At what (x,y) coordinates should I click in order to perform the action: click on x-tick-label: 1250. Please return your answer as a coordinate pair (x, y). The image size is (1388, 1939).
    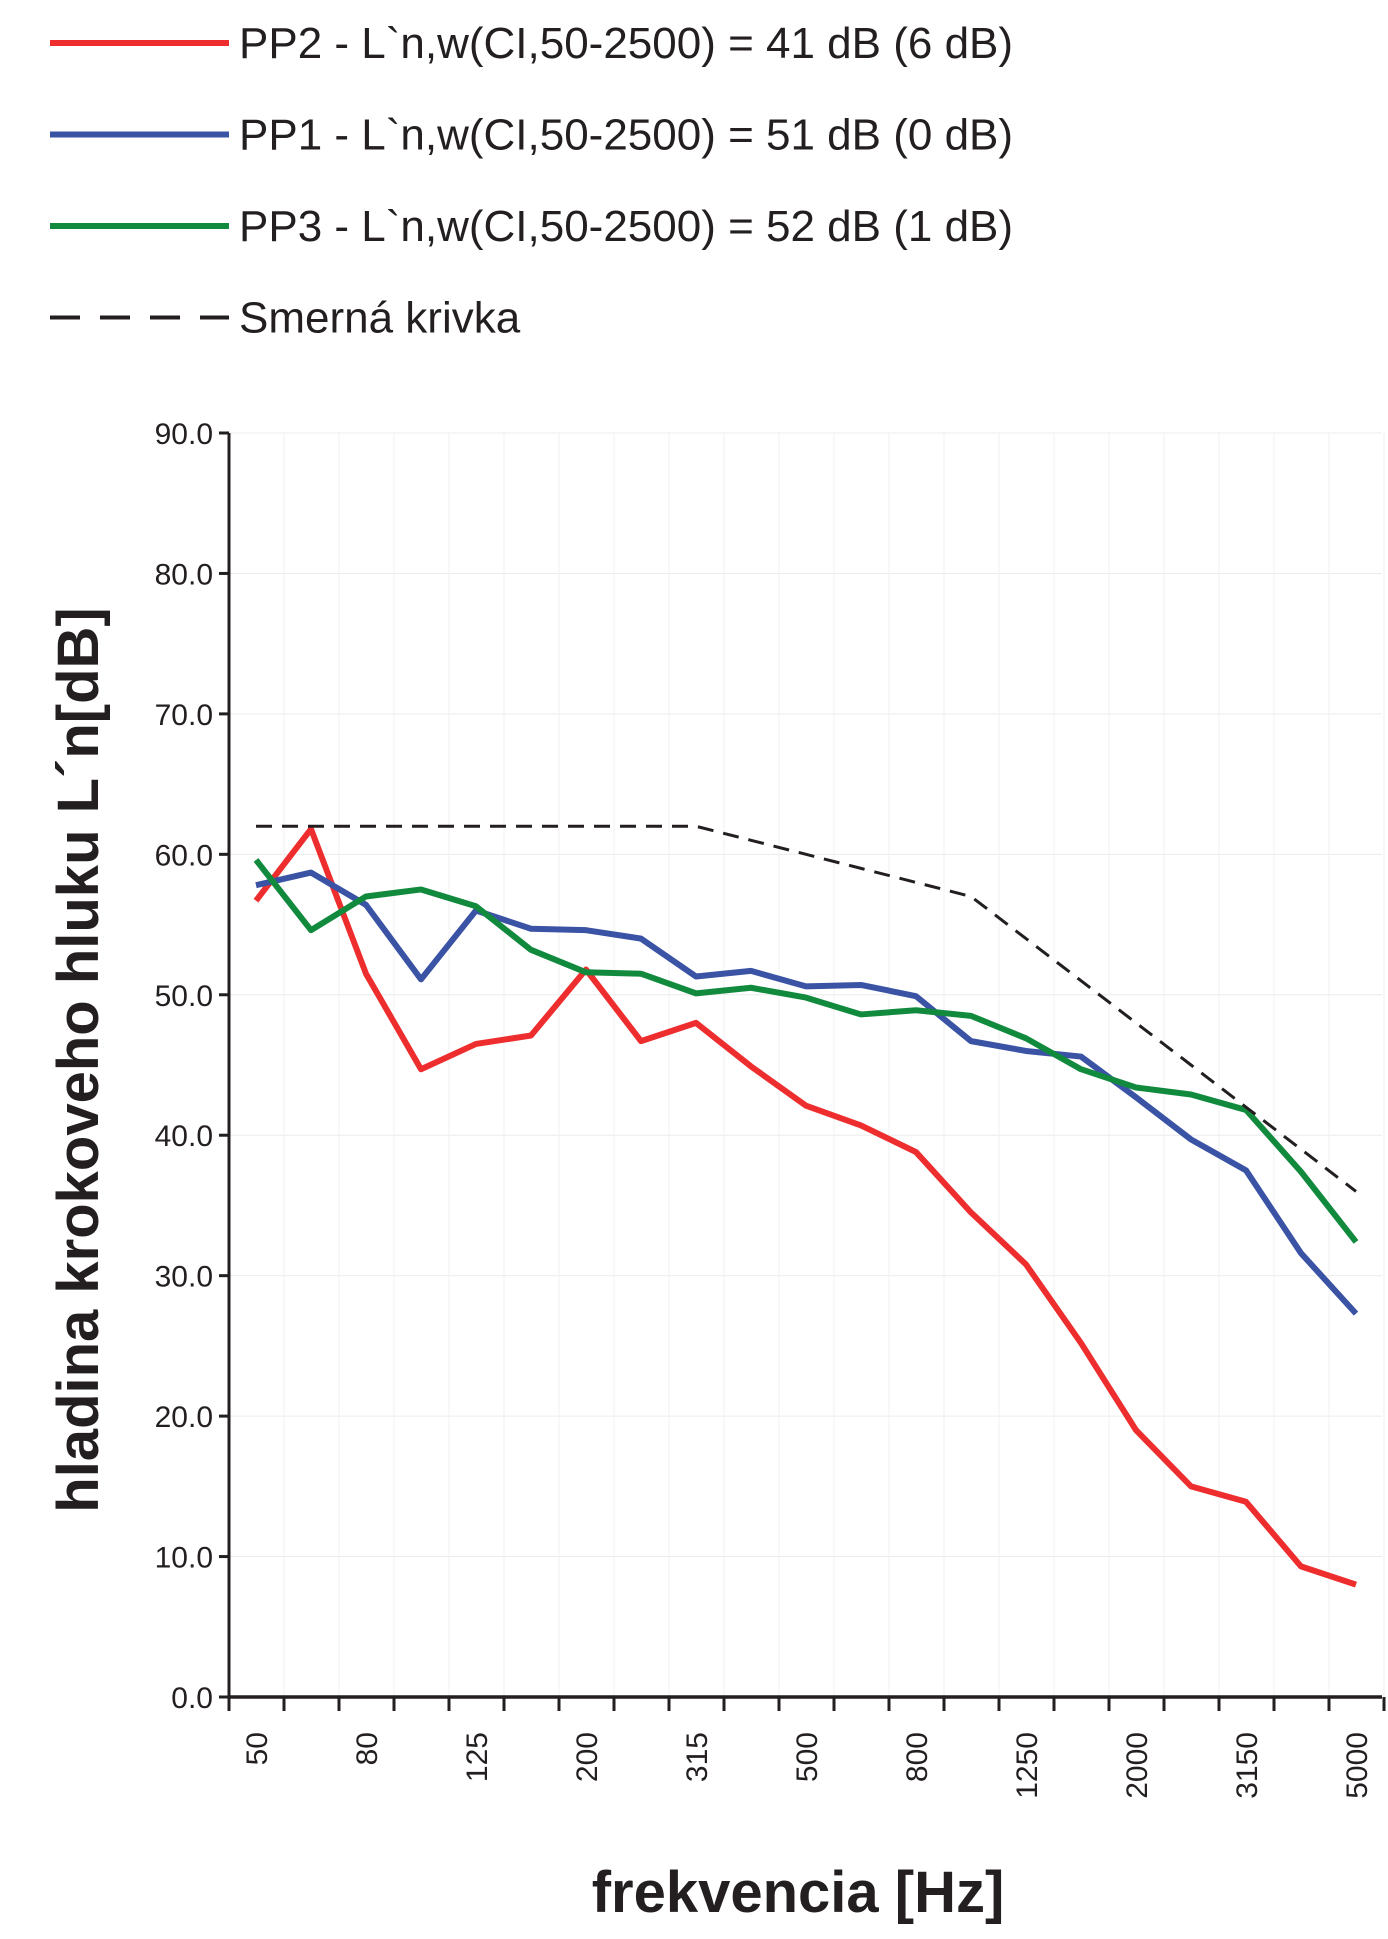
    Looking at the image, I should click on (1027, 1765).